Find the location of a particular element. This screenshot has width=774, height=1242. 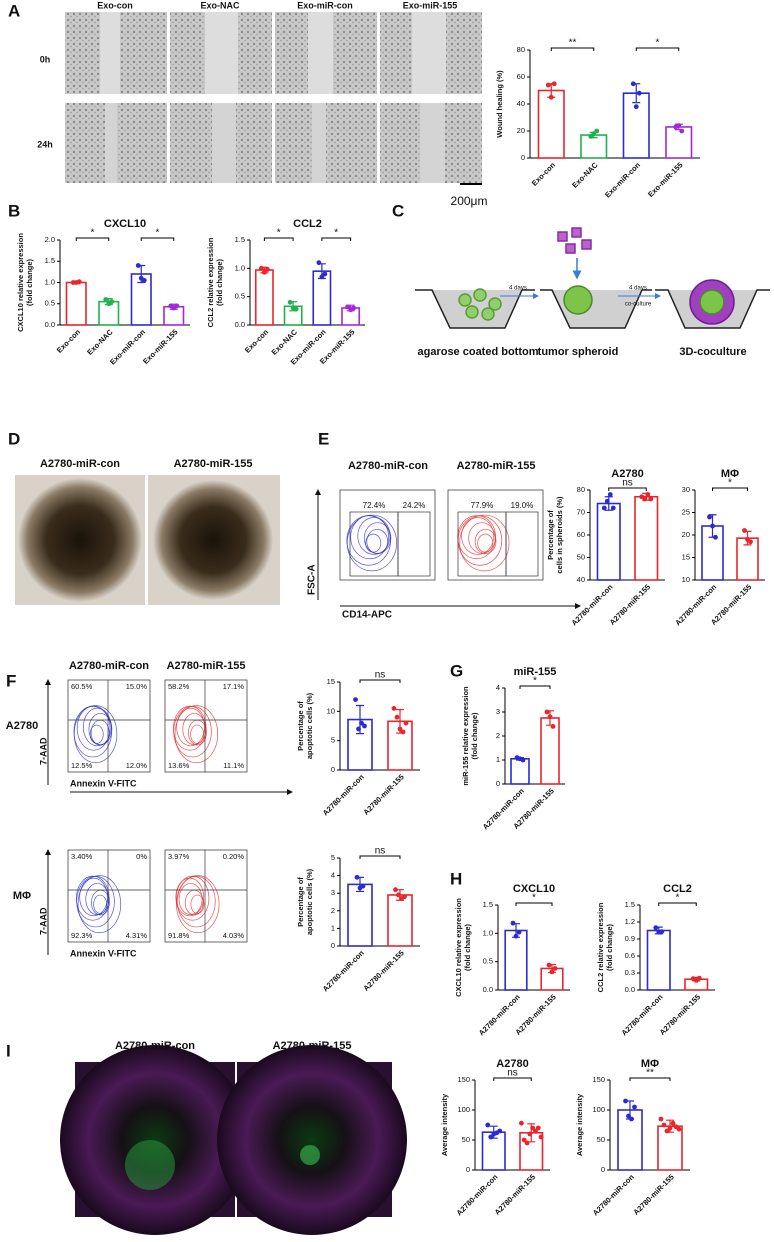

image-label: A2780-miR-con is located at coordinates (155, 1046).